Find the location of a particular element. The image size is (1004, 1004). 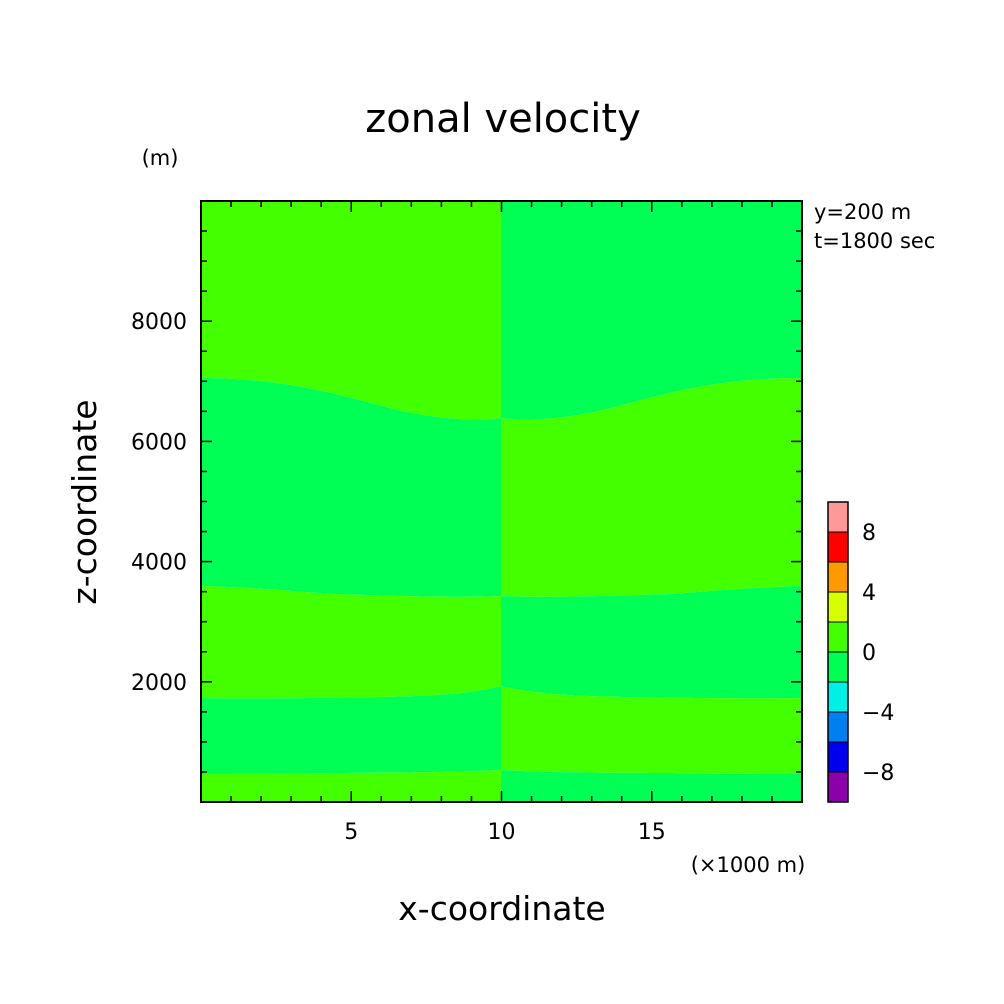

left-region-bottom is located at coordinates (351, 786).